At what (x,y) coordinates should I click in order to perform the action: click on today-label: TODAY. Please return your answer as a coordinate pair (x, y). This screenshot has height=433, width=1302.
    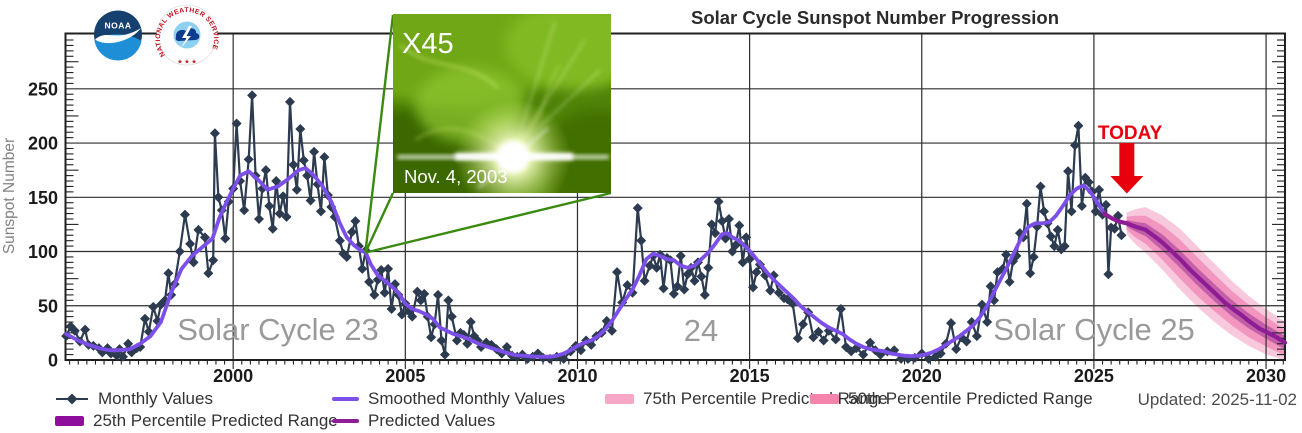
    Looking at the image, I should click on (1130, 133).